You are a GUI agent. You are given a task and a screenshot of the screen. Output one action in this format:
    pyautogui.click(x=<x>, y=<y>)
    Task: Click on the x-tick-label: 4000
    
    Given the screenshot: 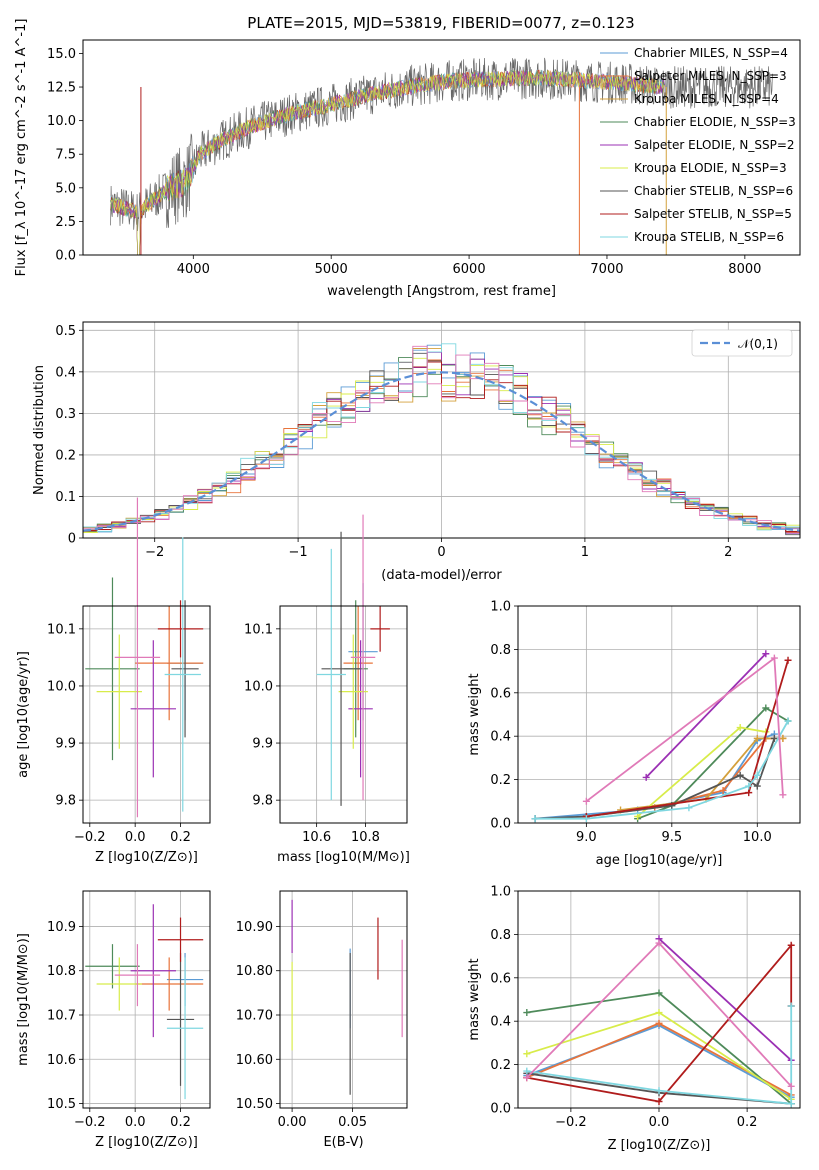 What is the action you would take?
    pyautogui.click(x=193, y=269)
    